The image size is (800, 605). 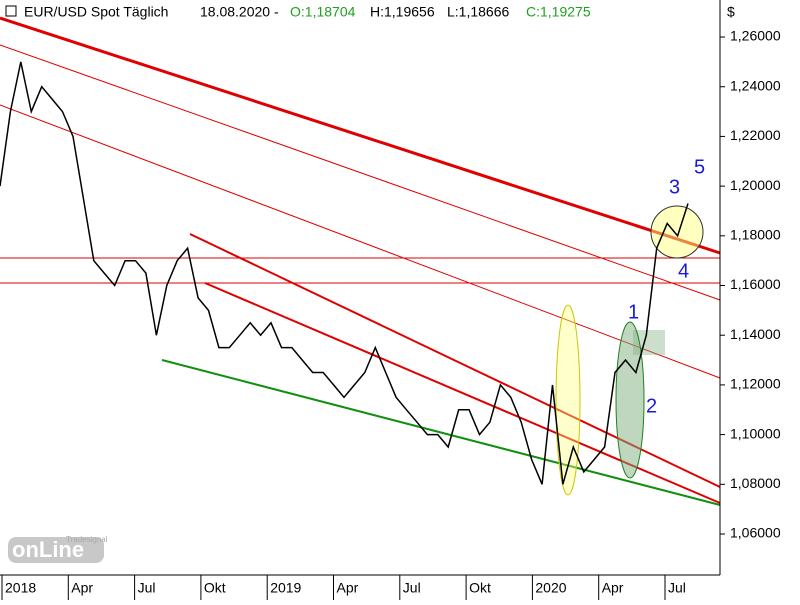 I want to click on y-tick-label: 1,06000, so click(x=755, y=533).